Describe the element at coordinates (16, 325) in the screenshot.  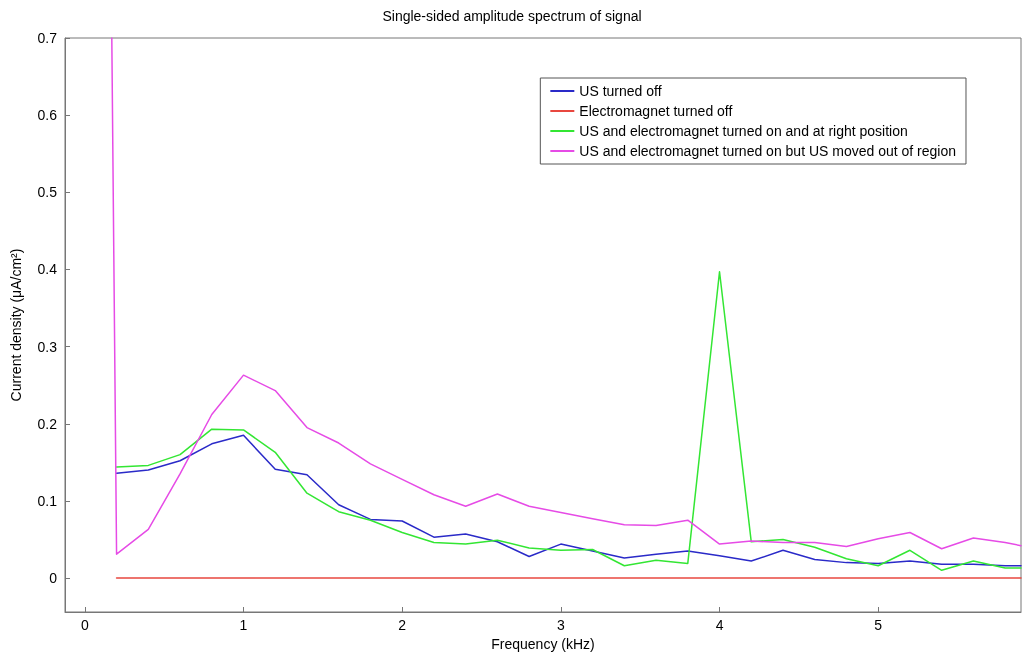
I see `y-axis-title: Current density (μA/cm²)` at that location.